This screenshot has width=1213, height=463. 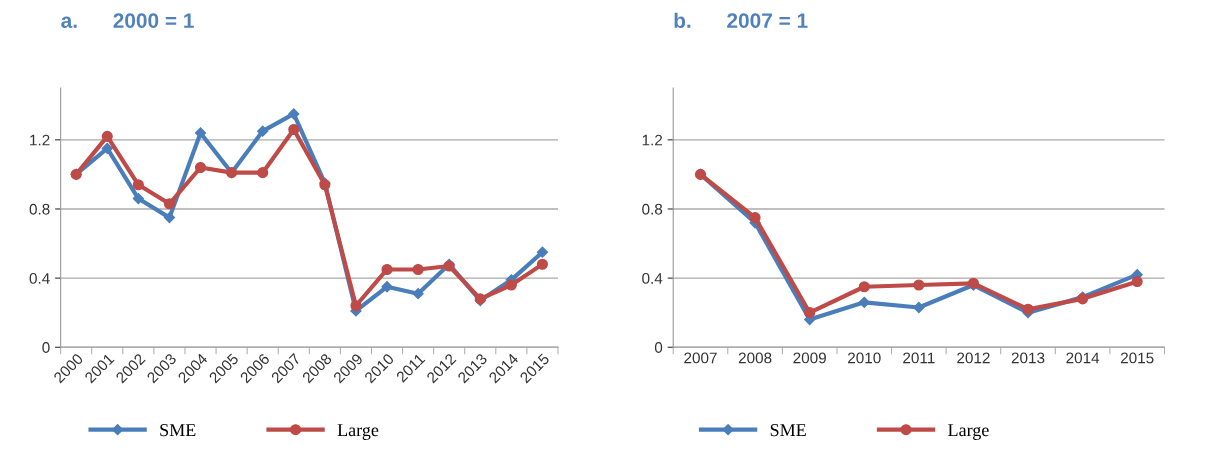 What do you see at coordinates (1083, 358) in the screenshot?
I see `x-tick-label: 2014` at bounding box center [1083, 358].